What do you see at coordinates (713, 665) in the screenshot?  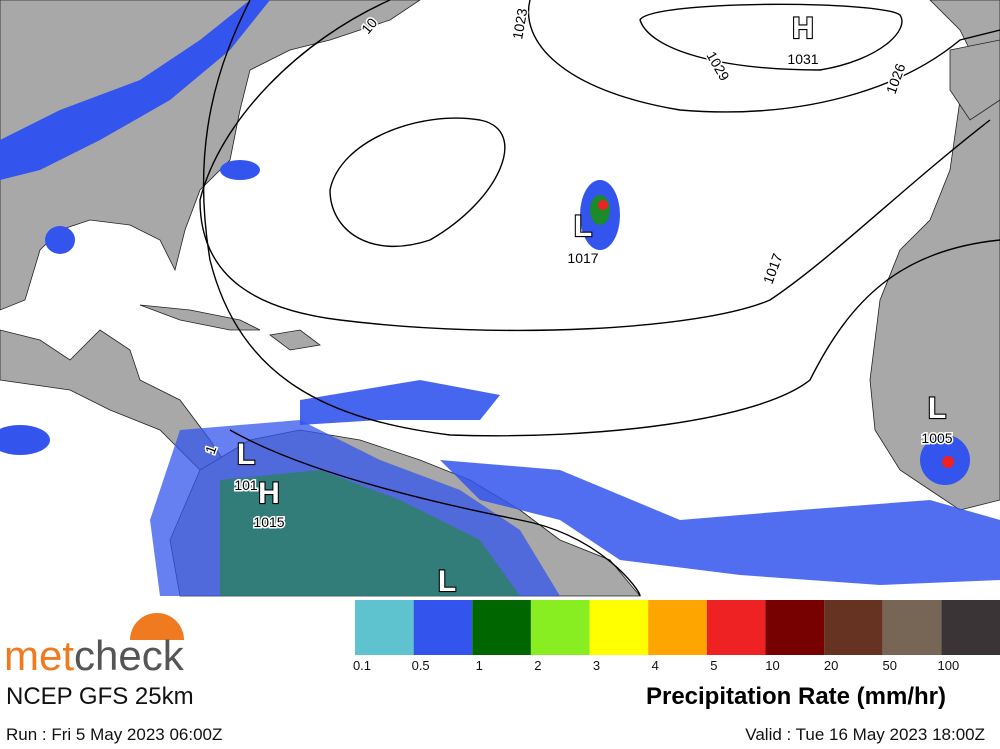 I see `legend-tick: 5` at bounding box center [713, 665].